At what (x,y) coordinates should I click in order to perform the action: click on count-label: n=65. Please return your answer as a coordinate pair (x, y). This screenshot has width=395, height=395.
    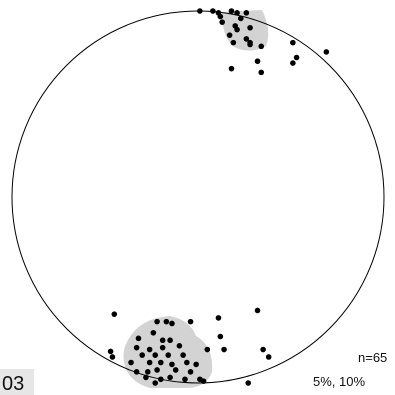
    Looking at the image, I should click on (372, 357).